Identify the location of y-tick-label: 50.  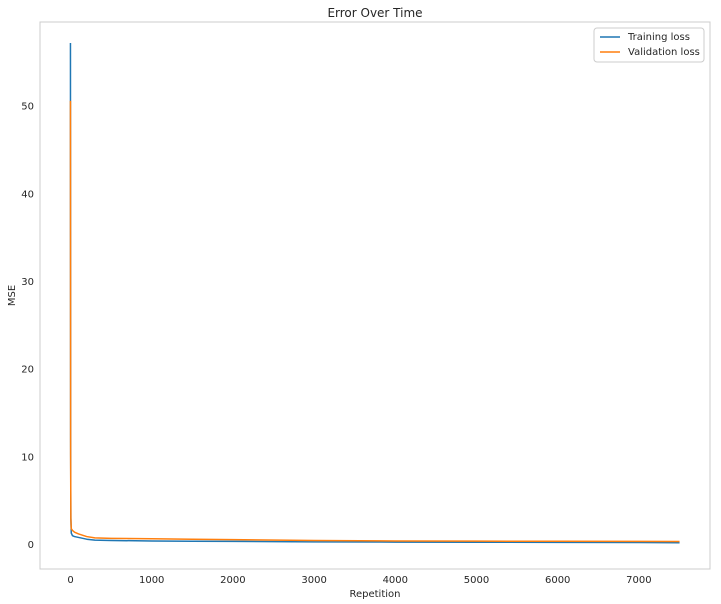
(27, 107).